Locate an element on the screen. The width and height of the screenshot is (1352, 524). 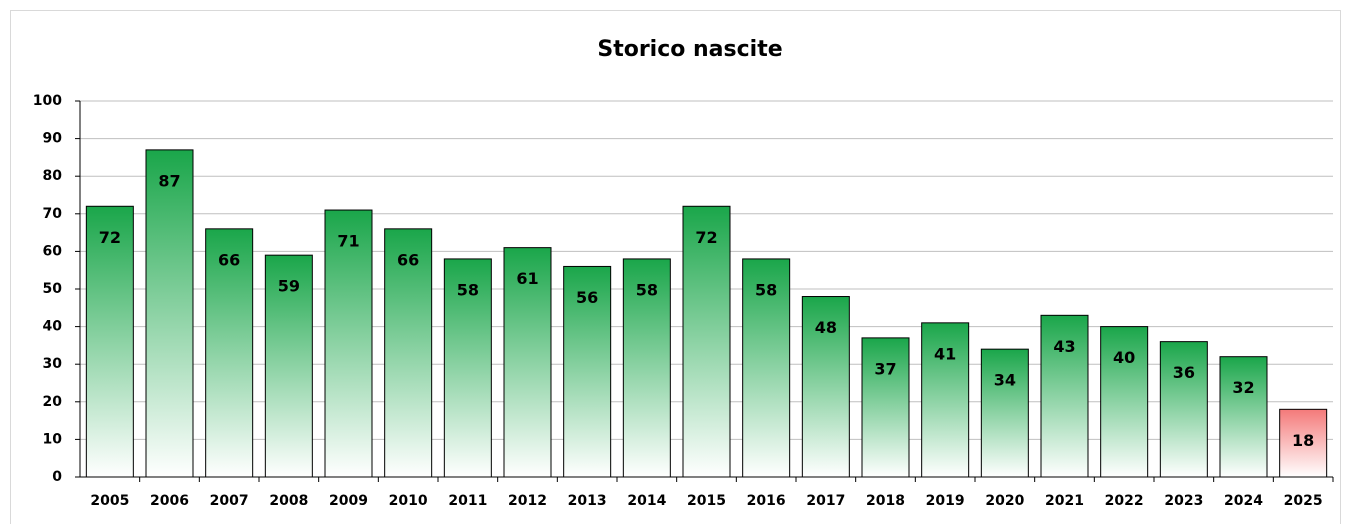
value-label: 61 is located at coordinates (527, 278).